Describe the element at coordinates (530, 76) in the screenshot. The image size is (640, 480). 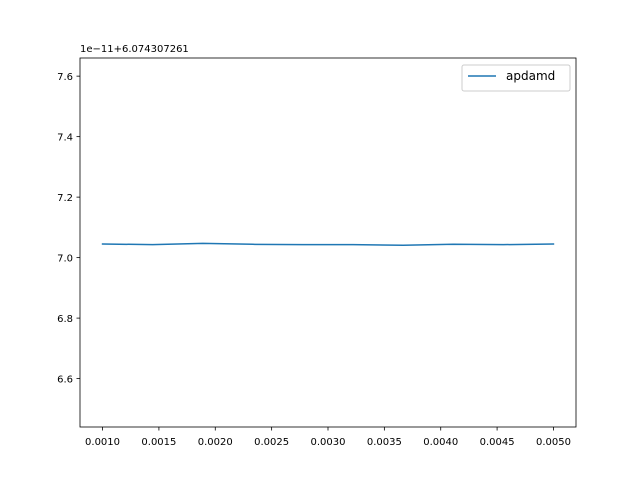
I see `legend-label-apdamd: apdamd` at that location.